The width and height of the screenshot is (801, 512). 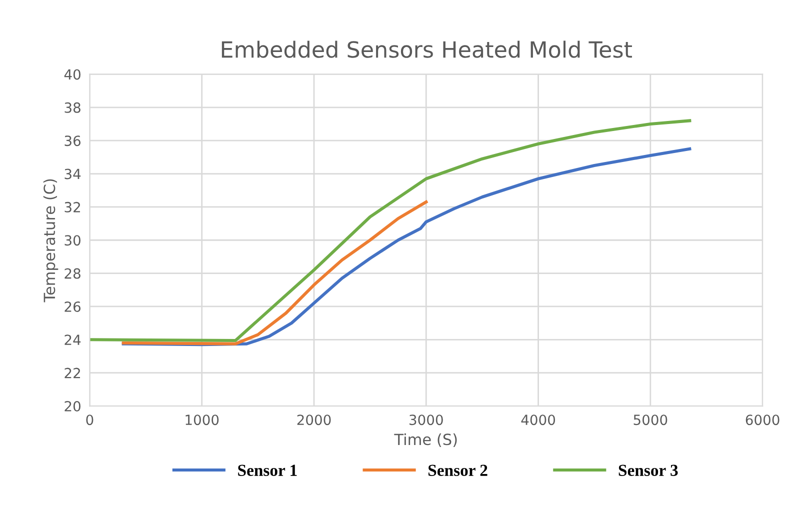 What do you see at coordinates (425, 440) in the screenshot?
I see `x-axis-title: Time (S)` at bounding box center [425, 440].